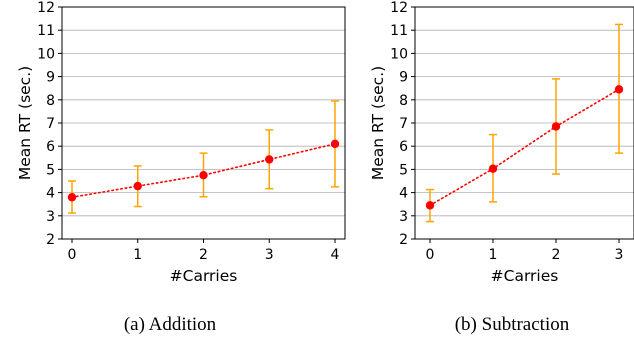 The image size is (634, 337). Describe the element at coordinates (170, 324) in the screenshot. I see `panel-caption: (a) Addition` at that location.